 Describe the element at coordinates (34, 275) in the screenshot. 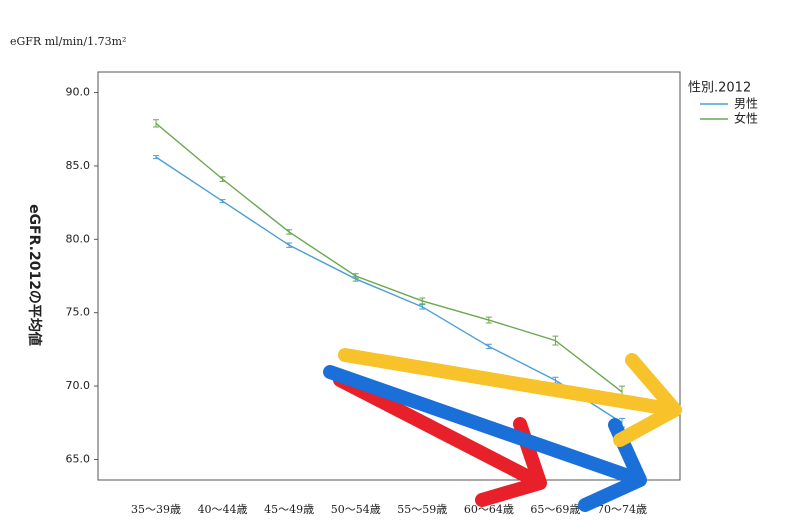

I see `y-axis-label: eGFR.2012の平均値` at that location.